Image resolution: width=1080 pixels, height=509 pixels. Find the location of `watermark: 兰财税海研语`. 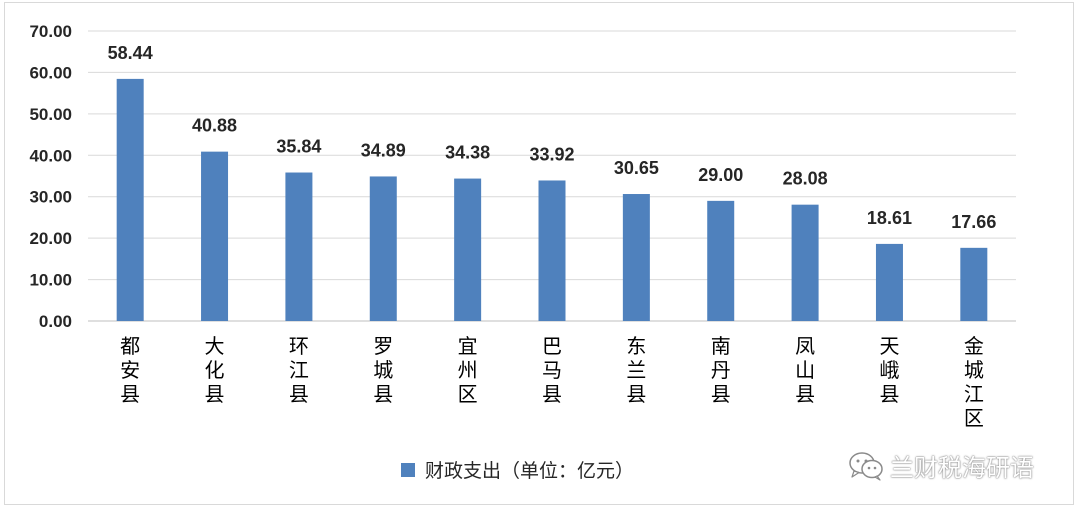

watermark: 兰财税海研语 is located at coordinates (941, 465).